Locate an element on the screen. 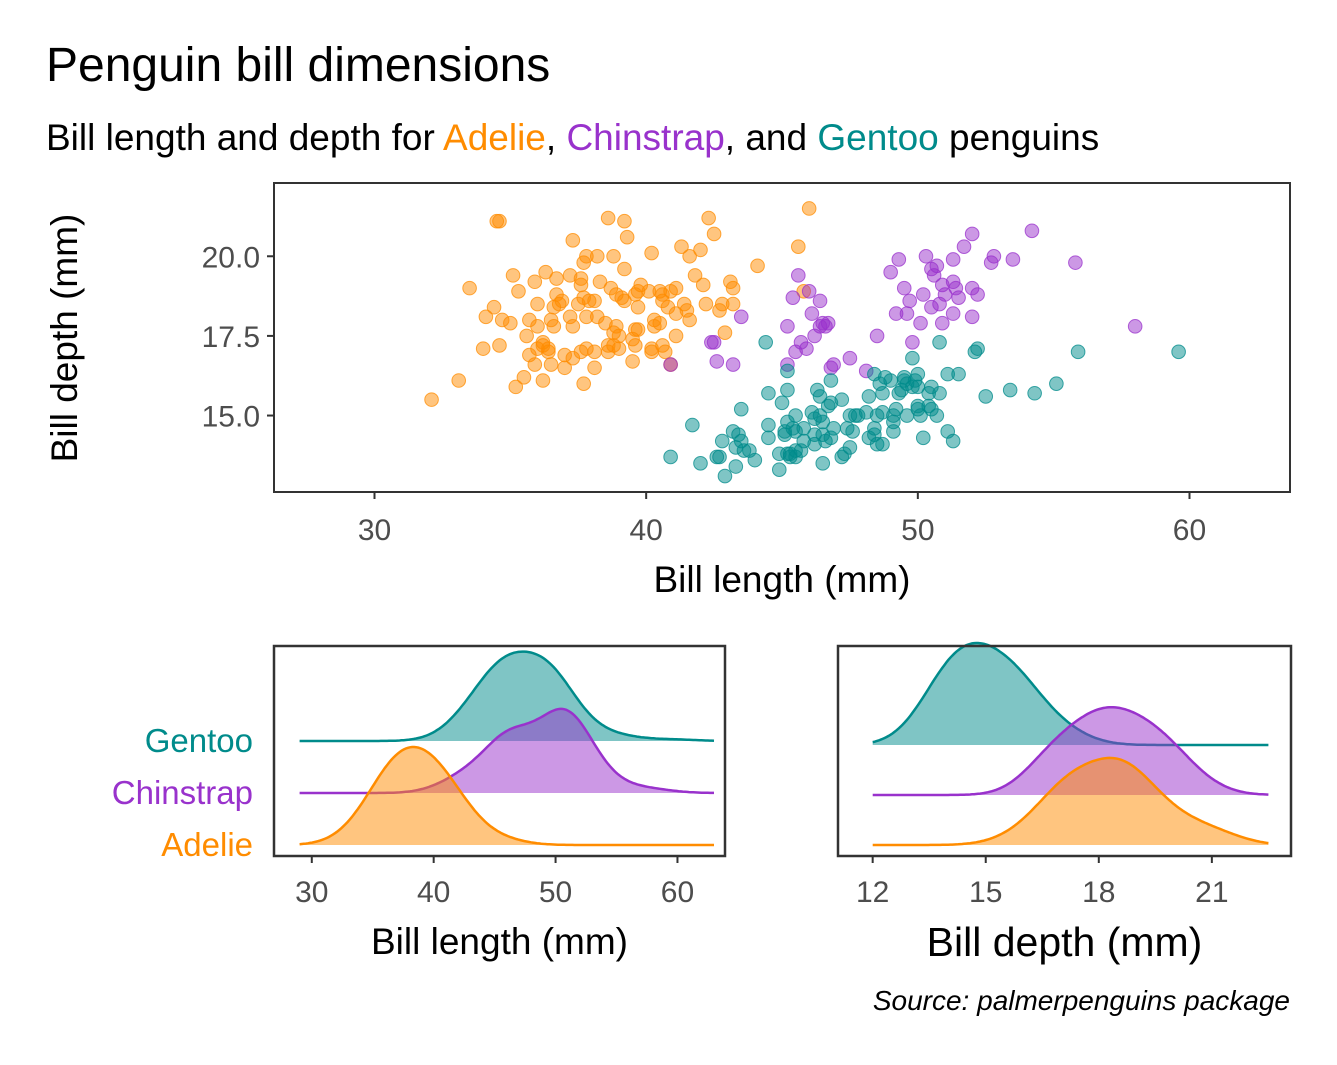 This screenshot has height=1065, width=1337. ridge-line-adelie is located at coordinates (1070, 801).